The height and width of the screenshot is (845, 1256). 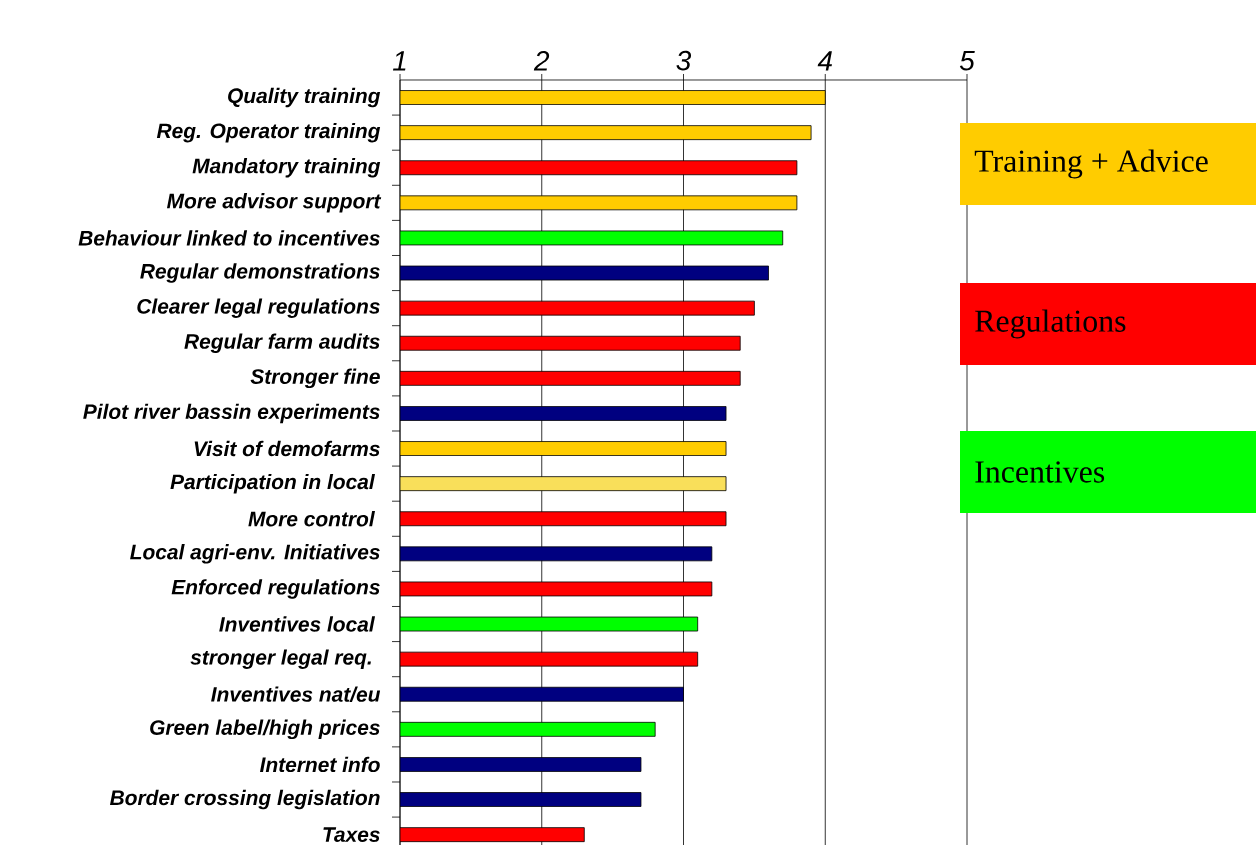 I want to click on y-tick-label: Reg. Operator training, so click(x=268, y=132).